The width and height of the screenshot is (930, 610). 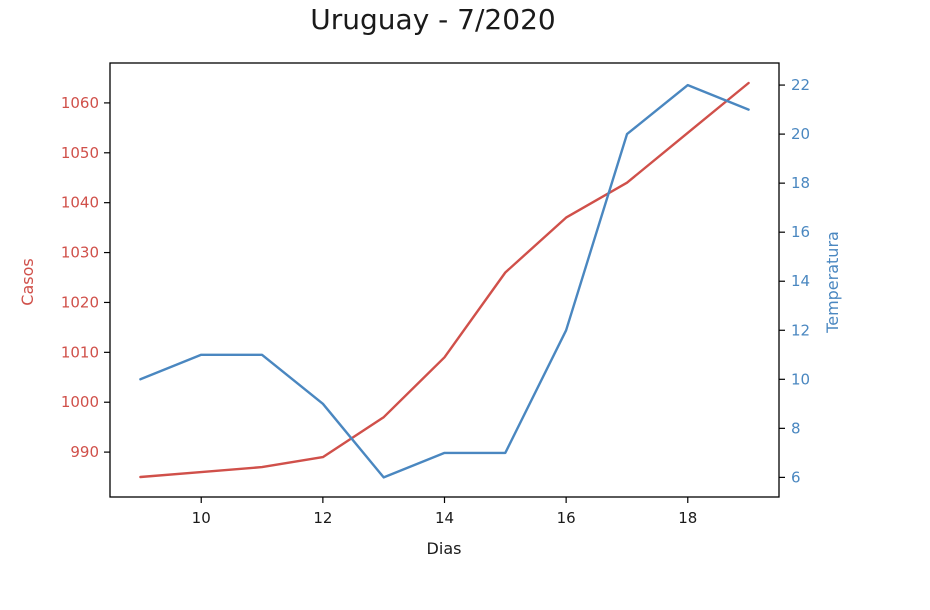 I want to click on left-tick-label: 1000, so click(x=80, y=402).